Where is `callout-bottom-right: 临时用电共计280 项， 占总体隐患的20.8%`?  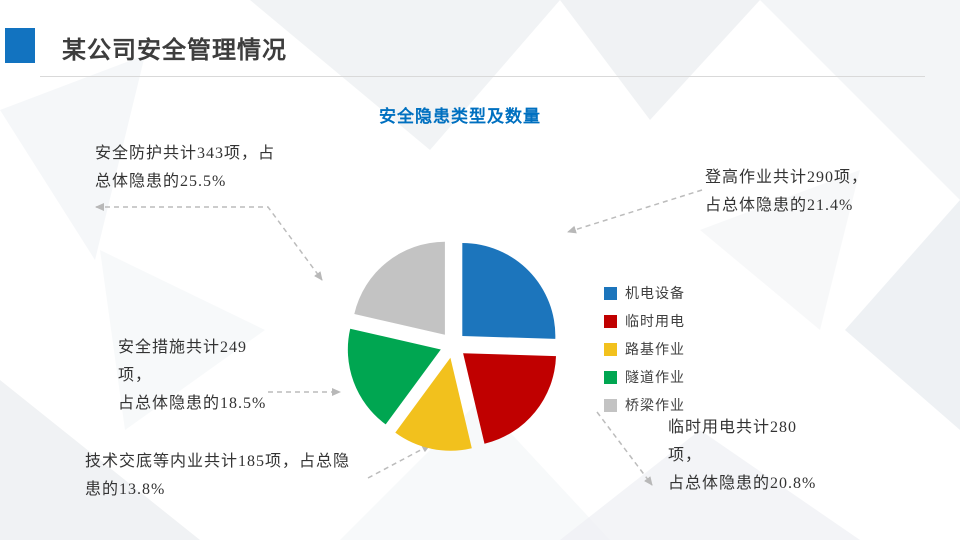 callout-bottom-right: 临时用电共计280 项， 占总体隐患的20.8% is located at coordinates (742, 456).